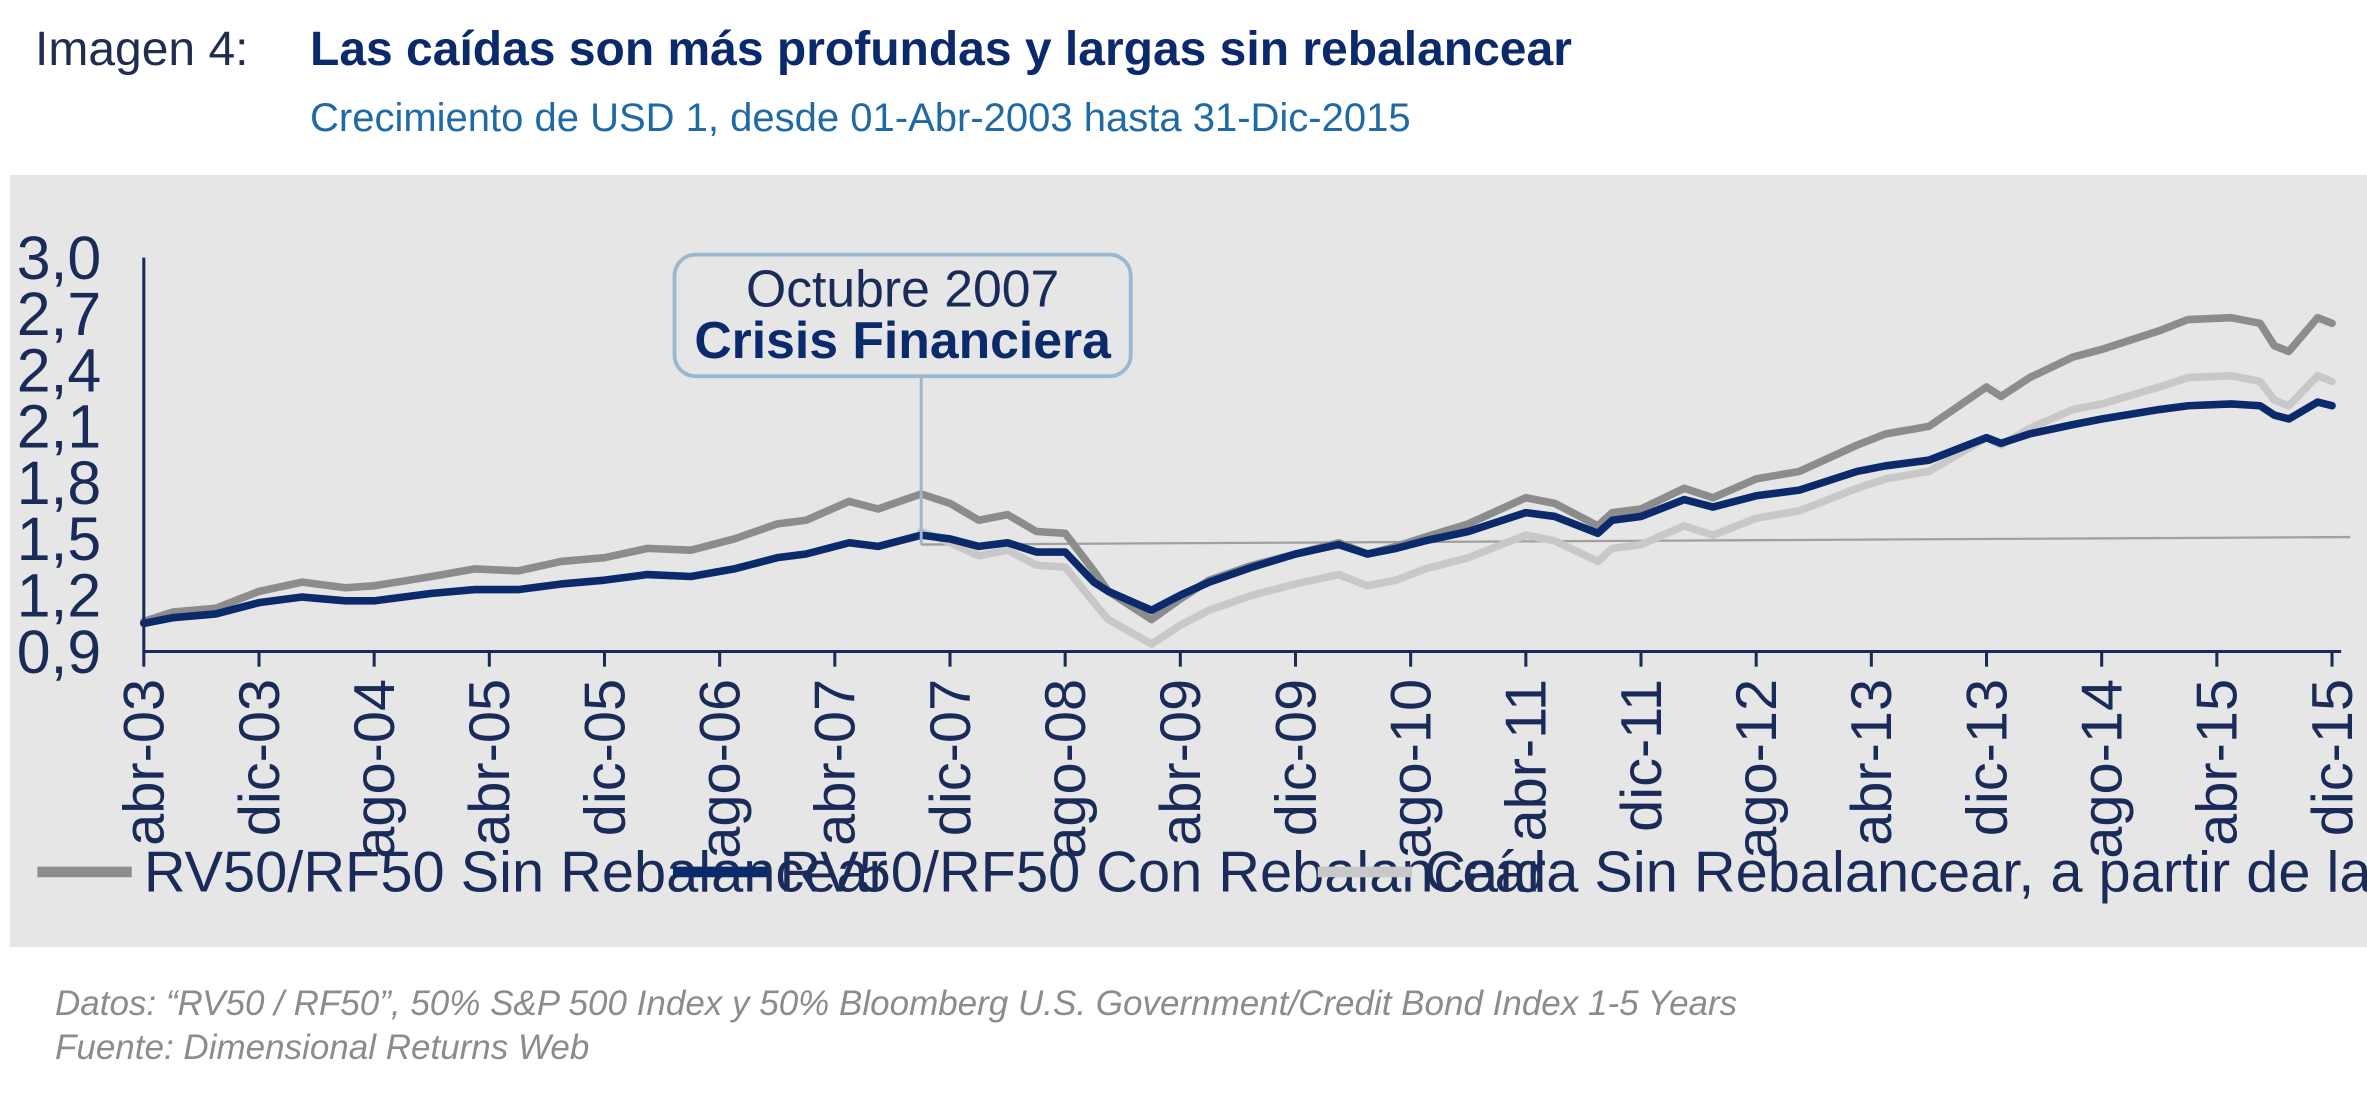 Image resolution: width=2367 pixels, height=1093 pixels. What do you see at coordinates (720, 769) in the screenshot?
I see `x-tick-label: ago-06` at bounding box center [720, 769].